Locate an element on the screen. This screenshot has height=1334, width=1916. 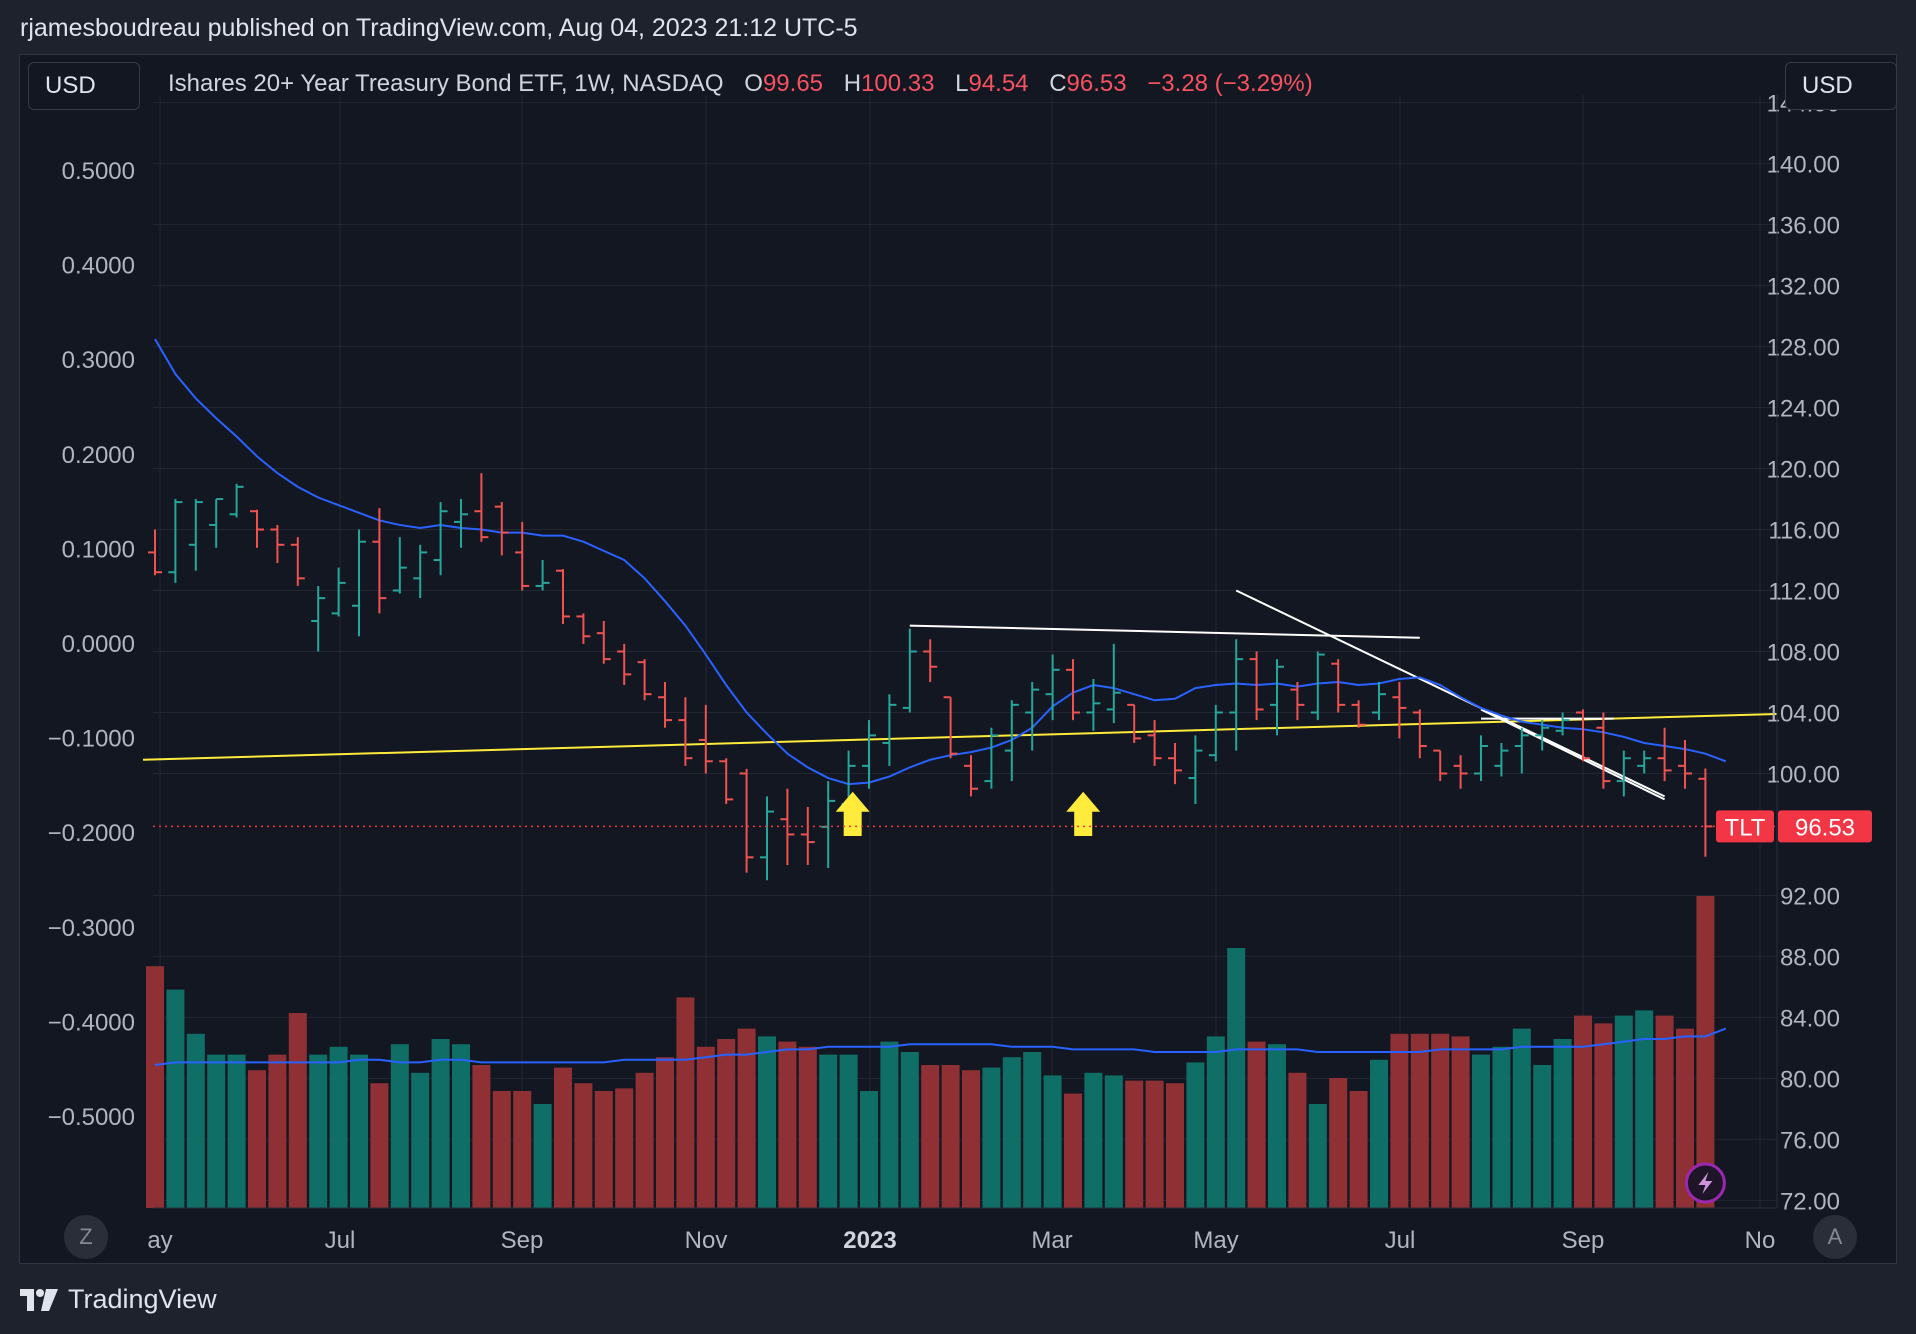
left-axis-tick: 0.1000 is located at coordinates (98, 549).